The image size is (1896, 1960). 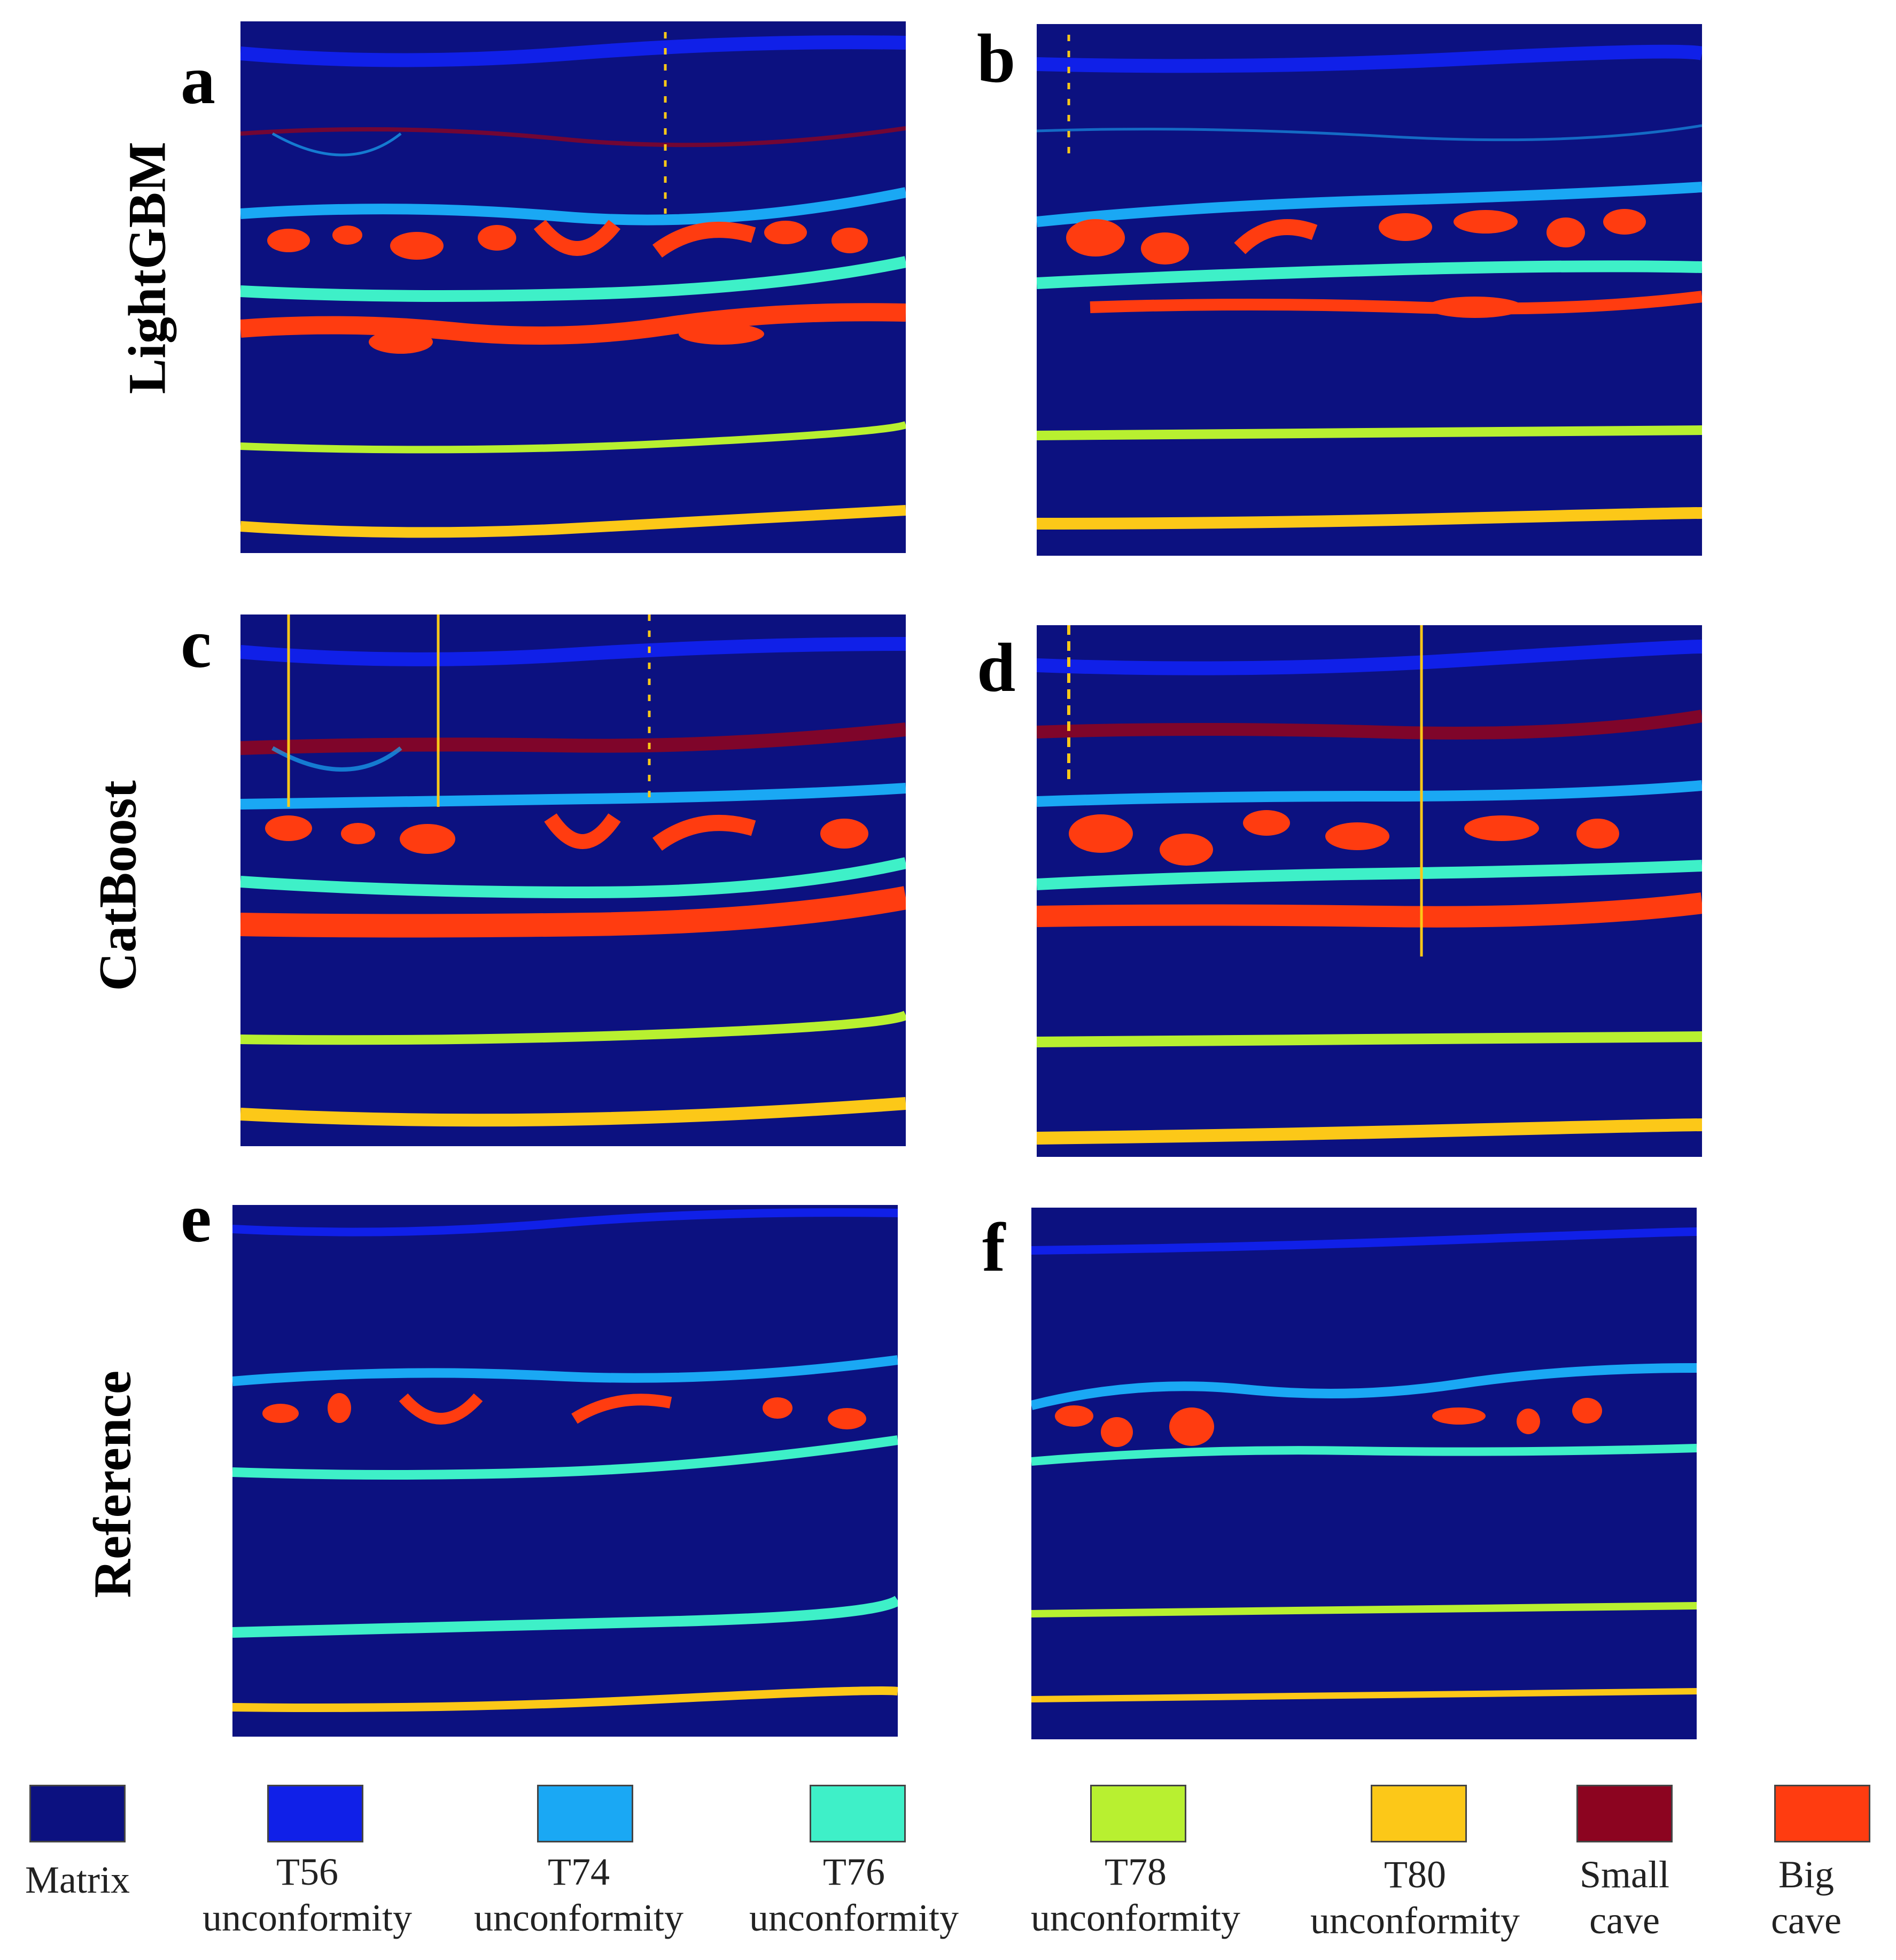 What do you see at coordinates (1806, 1897) in the screenshot?
I see `legend-label-big-cave: Big cave` at bounding box center [1806, 1897].